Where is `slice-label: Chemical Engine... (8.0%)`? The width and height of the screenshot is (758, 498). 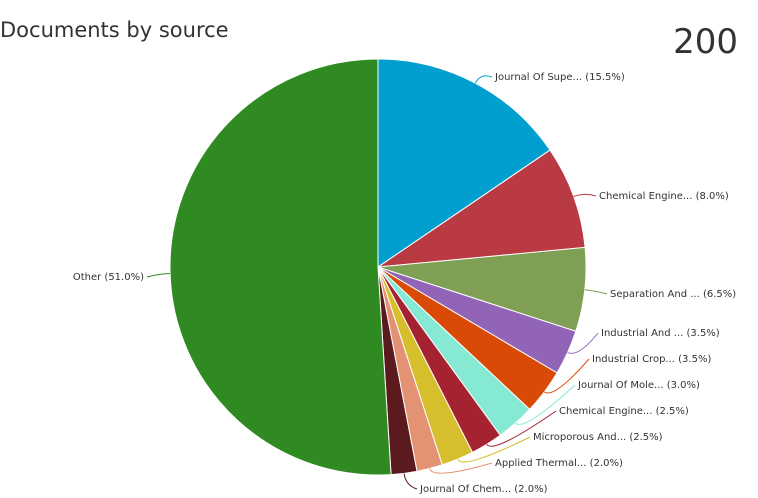 slice-label: Chemical Engine... (8.0%) is located at coordinates (664, 196).